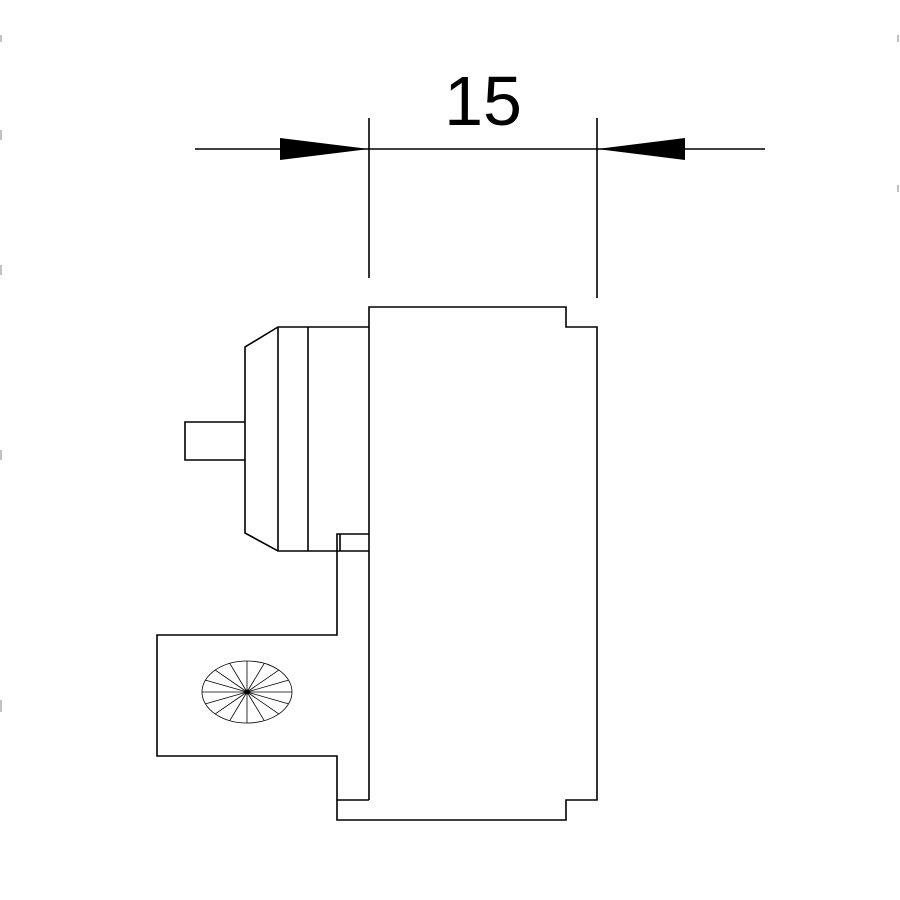 Image resolution: width=900 pixels, height=900 pixels. I want to click on knob-assembly, so click(276, 439).